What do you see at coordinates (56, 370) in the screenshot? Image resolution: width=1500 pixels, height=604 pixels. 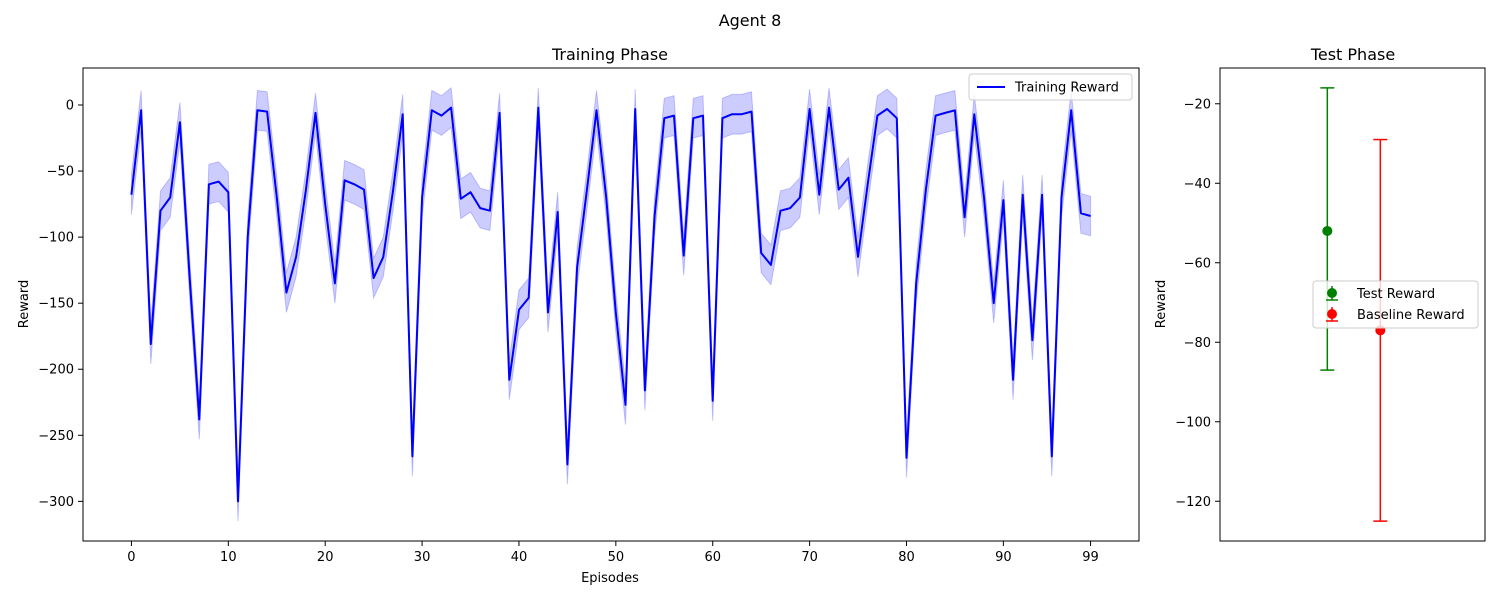 I see `training-y-tick-label: −200` at bounding box center [56, 370].